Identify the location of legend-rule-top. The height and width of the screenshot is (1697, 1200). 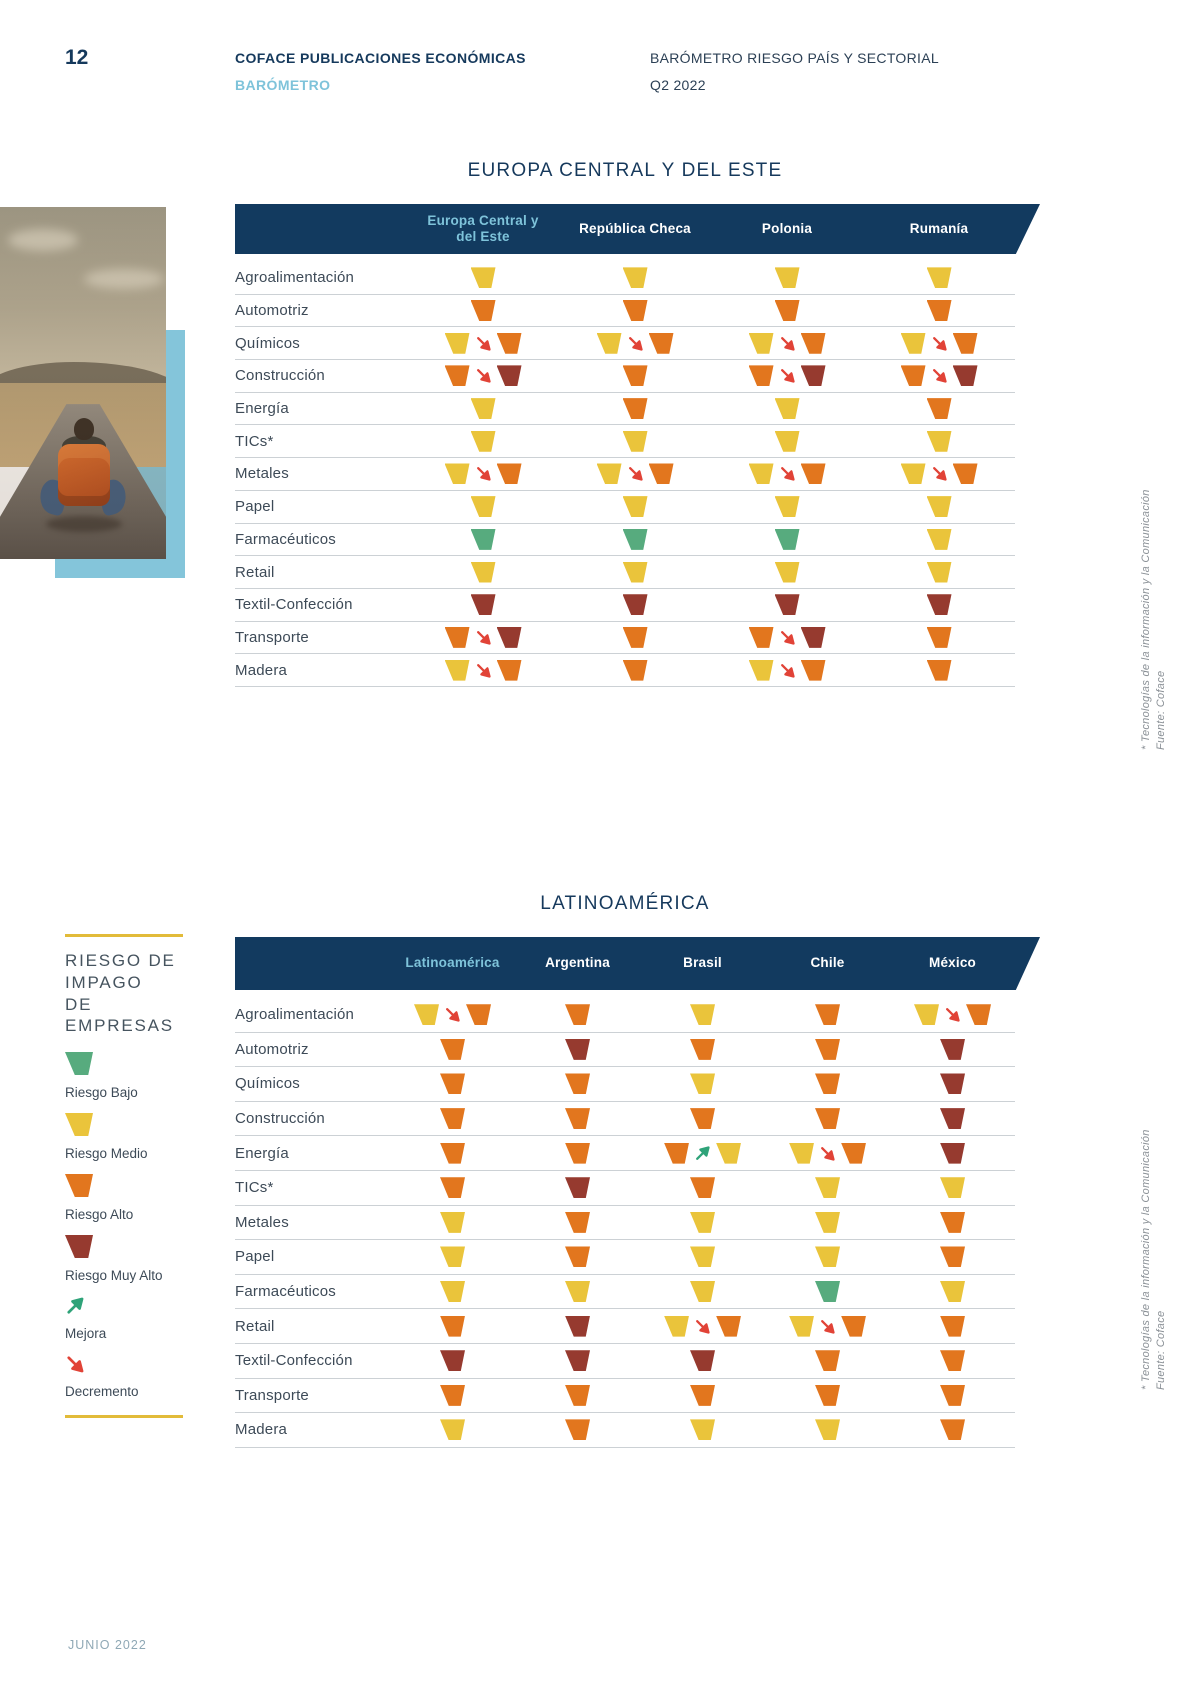
(124, 935).